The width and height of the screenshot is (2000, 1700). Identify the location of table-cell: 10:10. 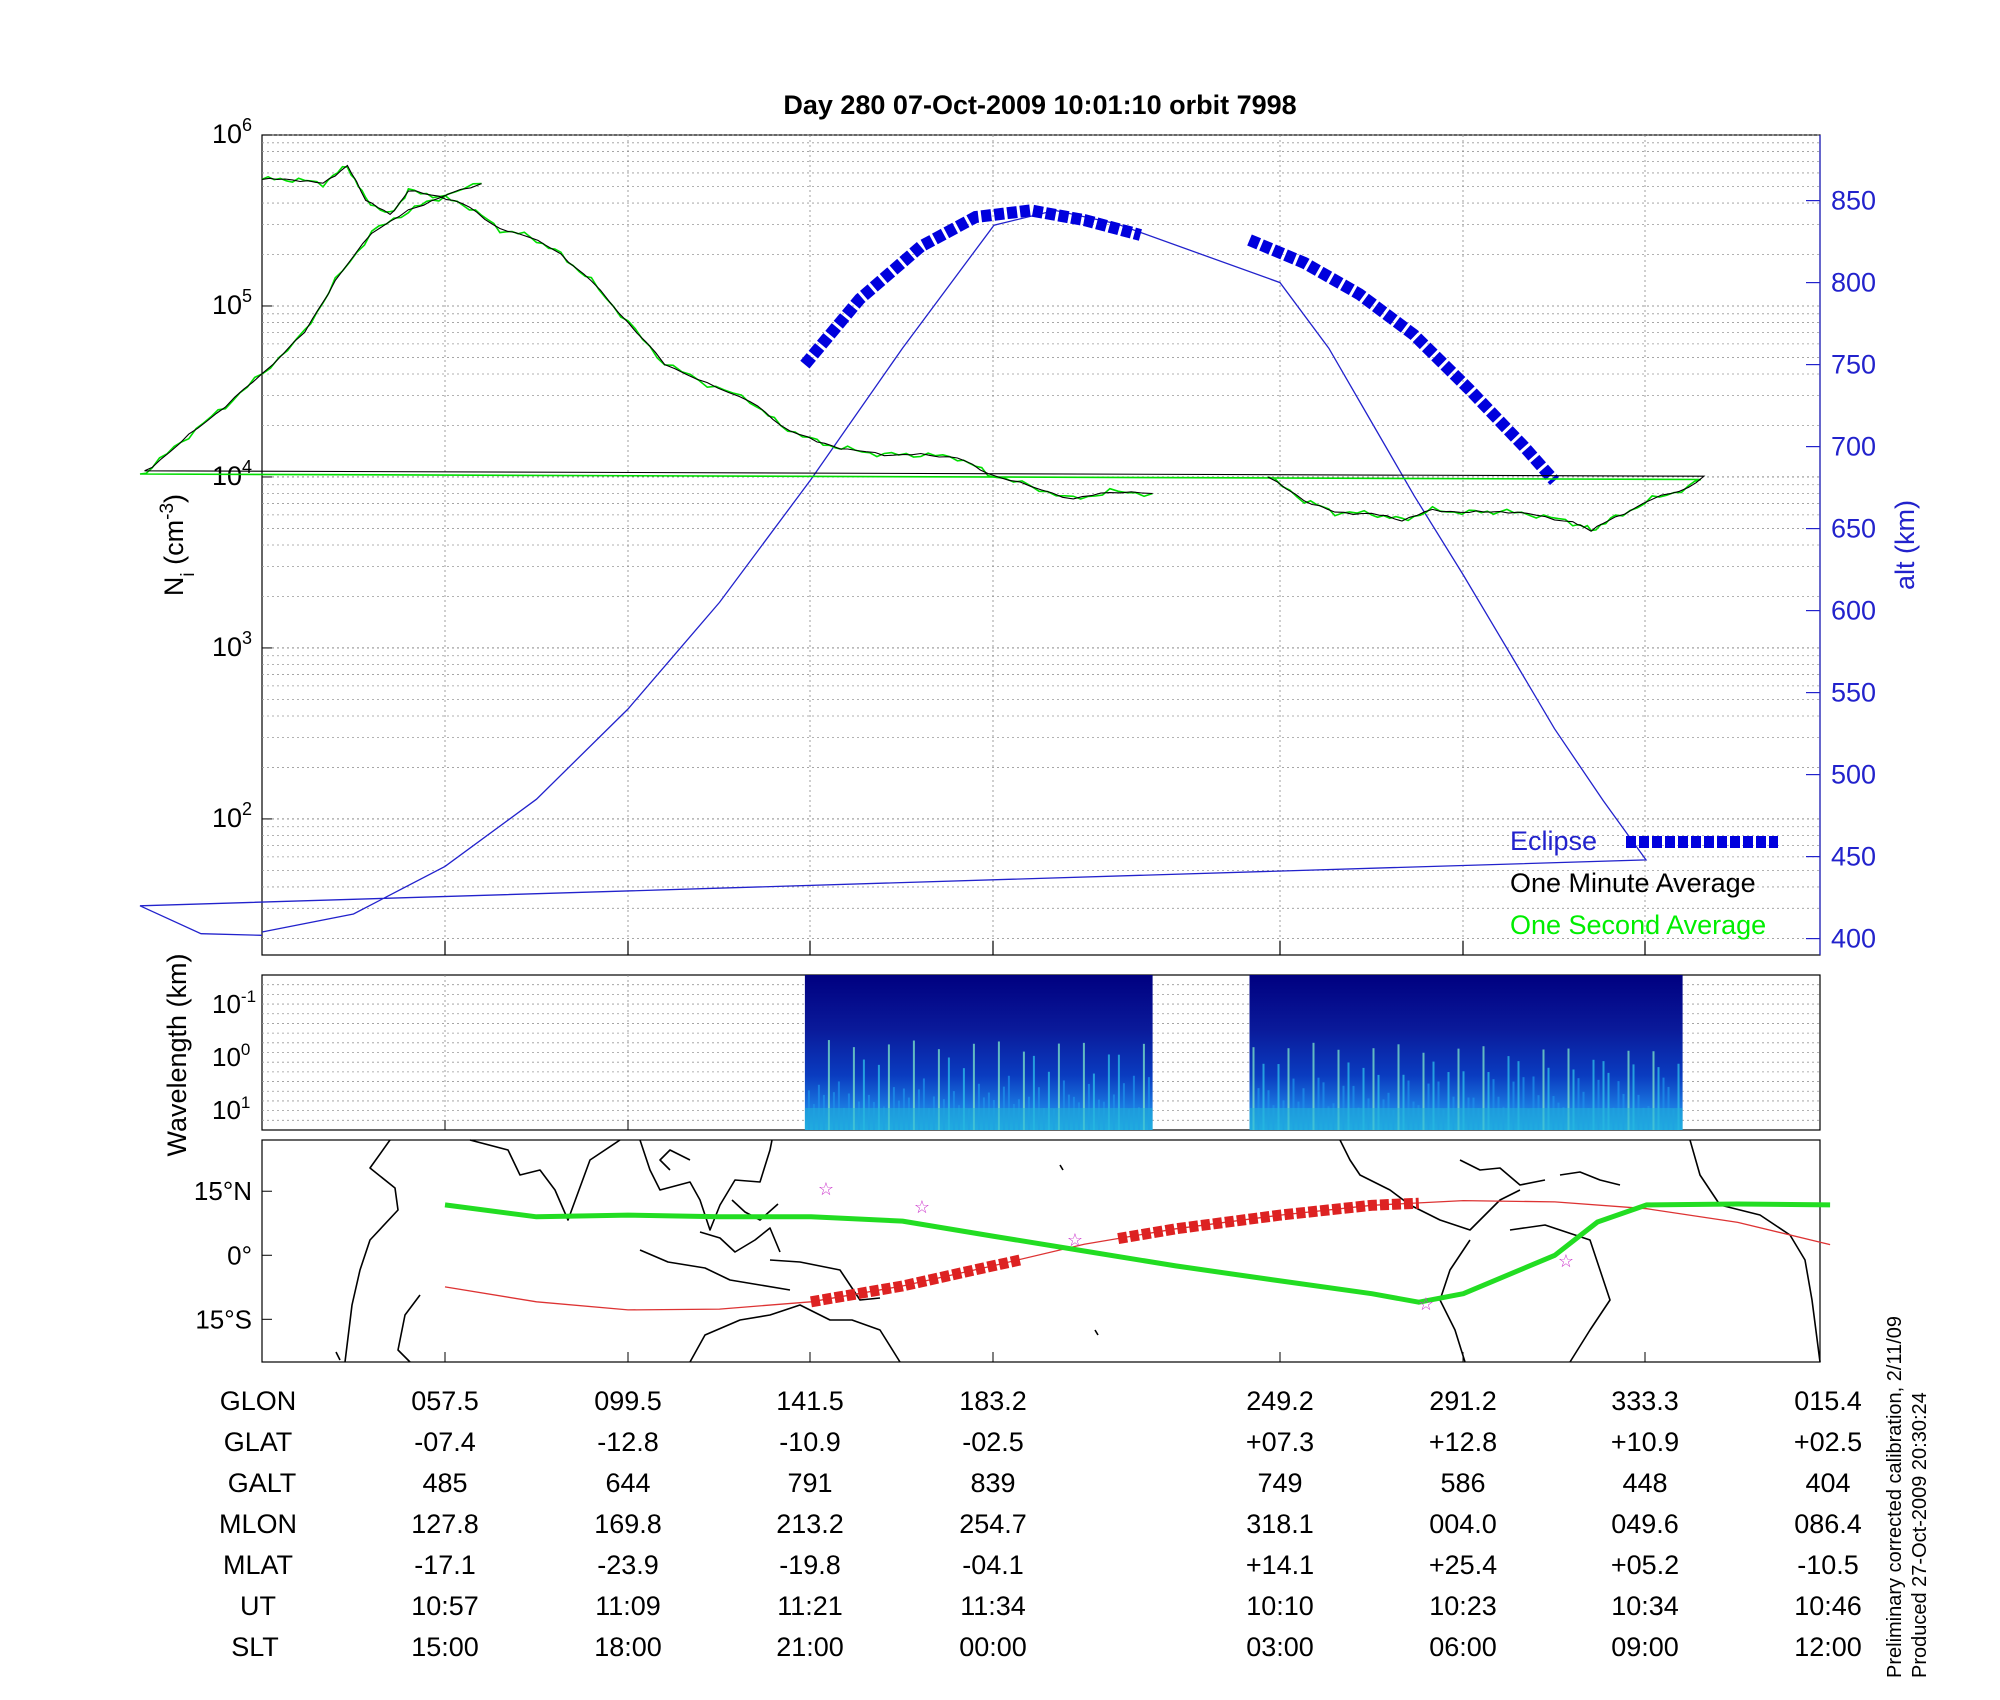
(1280, 1606).